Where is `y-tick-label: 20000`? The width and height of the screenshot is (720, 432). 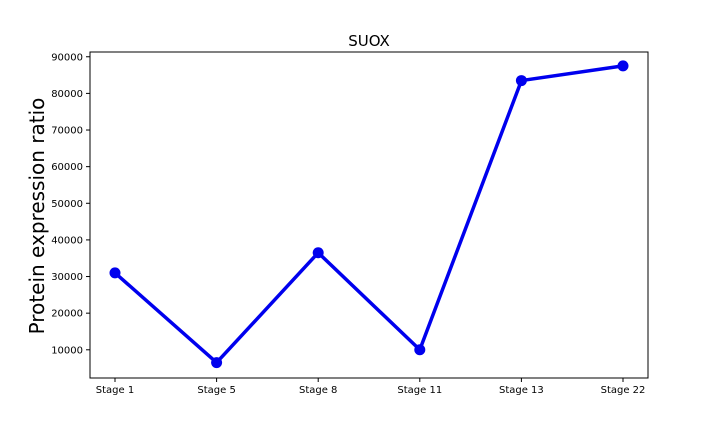 y-tick-label: 20000 is located at coordinates (67, 314).